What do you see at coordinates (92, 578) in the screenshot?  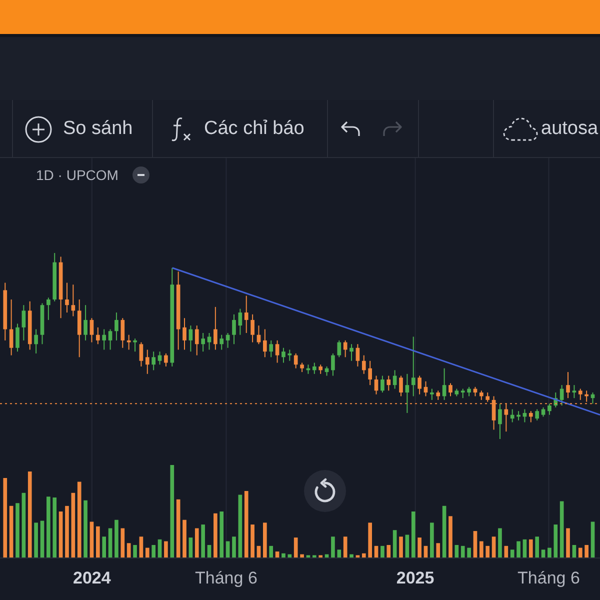 I see `x-tick-label: 2024` at bounding box center [92, 578].